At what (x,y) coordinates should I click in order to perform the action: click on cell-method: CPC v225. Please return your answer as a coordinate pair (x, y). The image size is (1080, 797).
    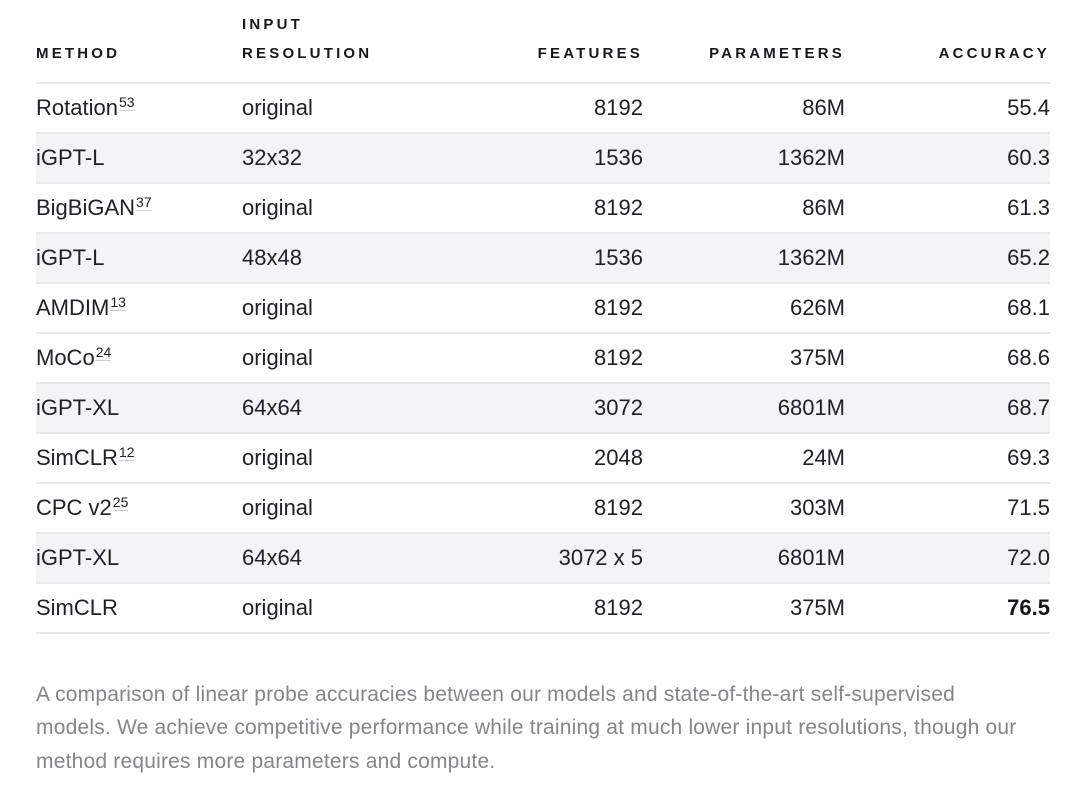
    Looking at the image, I should click on (139, 508).